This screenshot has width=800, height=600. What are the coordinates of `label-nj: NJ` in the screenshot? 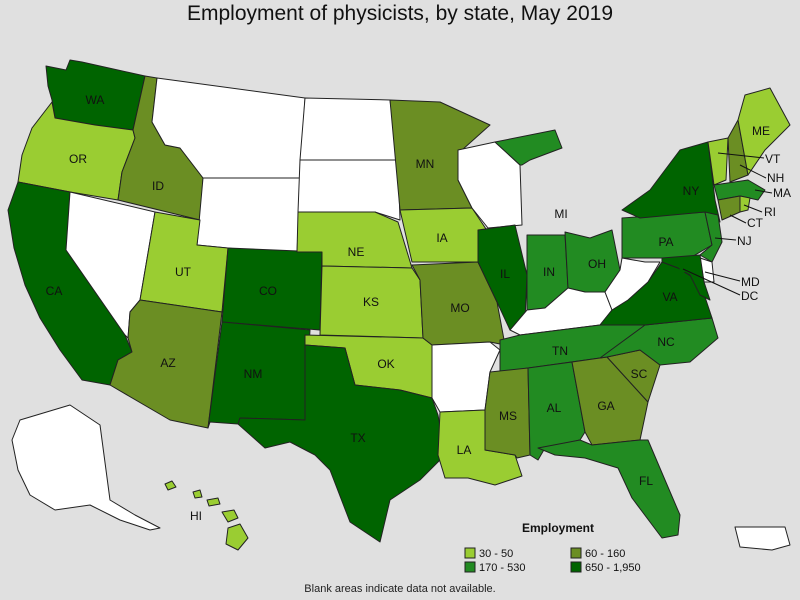 It's located at (744, 241).